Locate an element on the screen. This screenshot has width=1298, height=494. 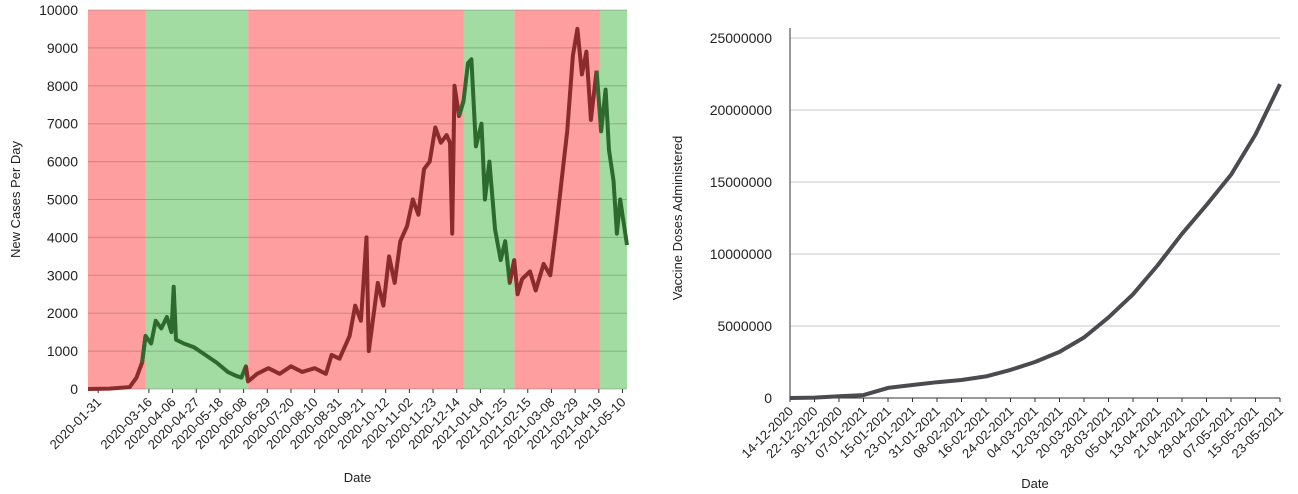
x-tick-label: 2020-01-31 is located at coordinates (76, 424).